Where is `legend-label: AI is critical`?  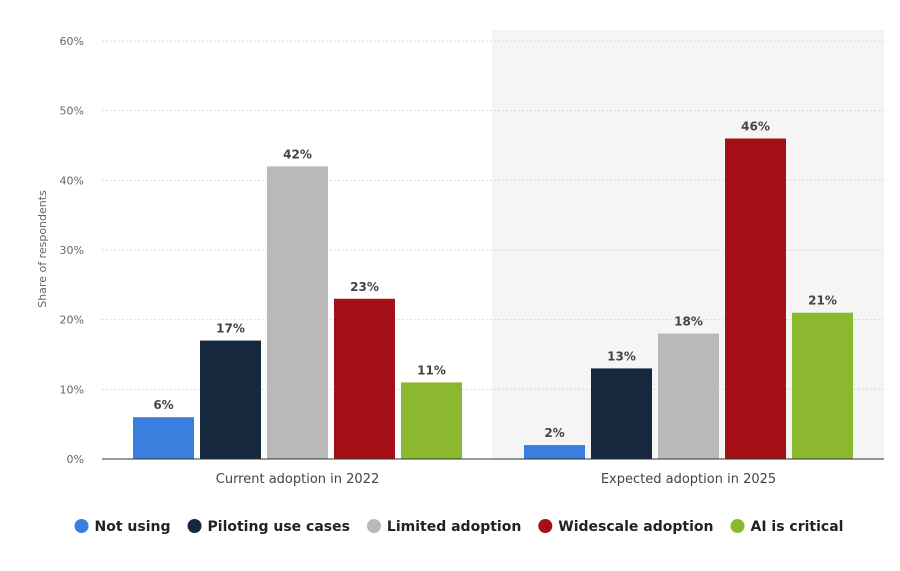 legend-label: AI is critical is located at coordinates (796, 527).